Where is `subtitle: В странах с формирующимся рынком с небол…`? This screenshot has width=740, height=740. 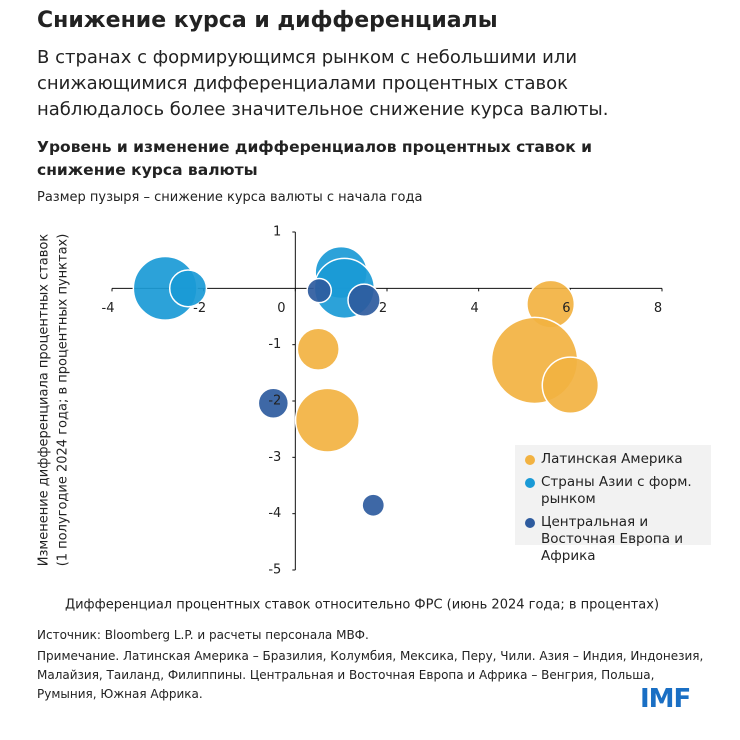
subtitle: В странах с формирующимся рынком с небол… is located at coordinates (323, 83).